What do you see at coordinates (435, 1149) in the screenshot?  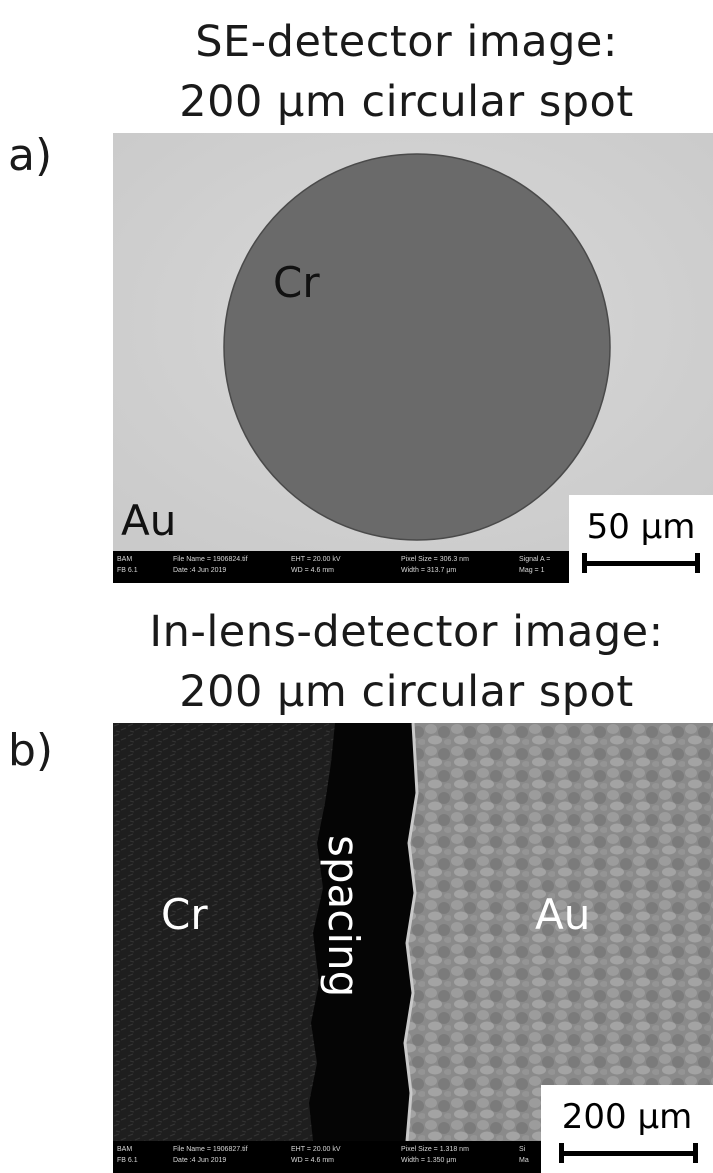 I see `databar-pixel: Pixel Size = 1.318 nm` at bounding box center [435, 1149].